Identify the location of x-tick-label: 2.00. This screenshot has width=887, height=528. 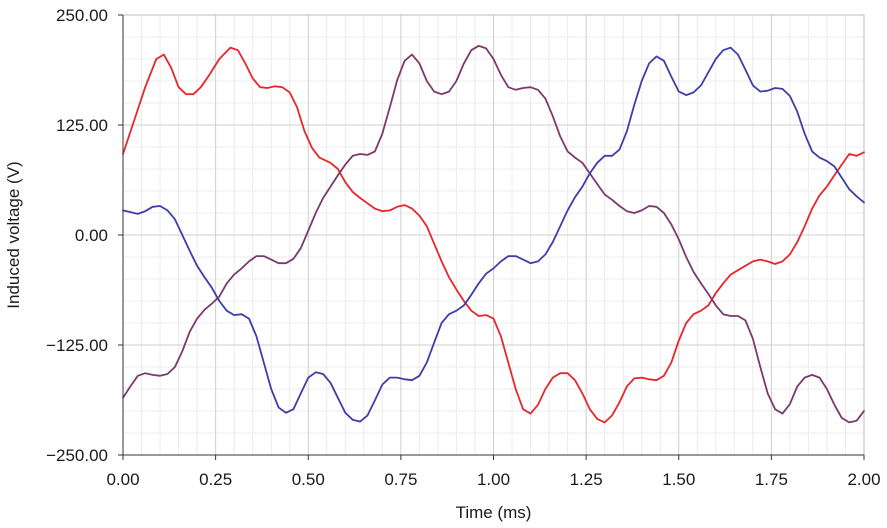
(863, 479).